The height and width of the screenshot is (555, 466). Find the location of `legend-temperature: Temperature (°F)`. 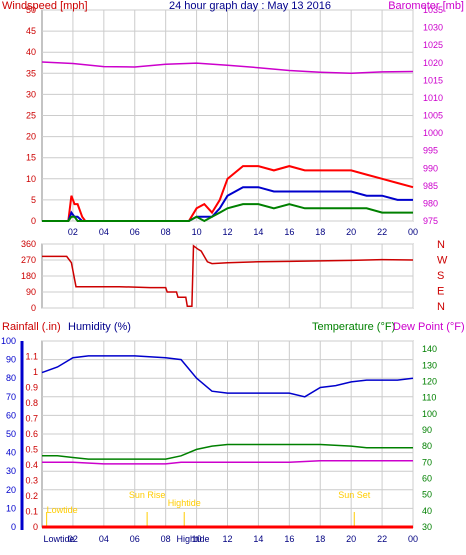

legend-temperature: Temperature (°F) is located at coordinates (353, 327).